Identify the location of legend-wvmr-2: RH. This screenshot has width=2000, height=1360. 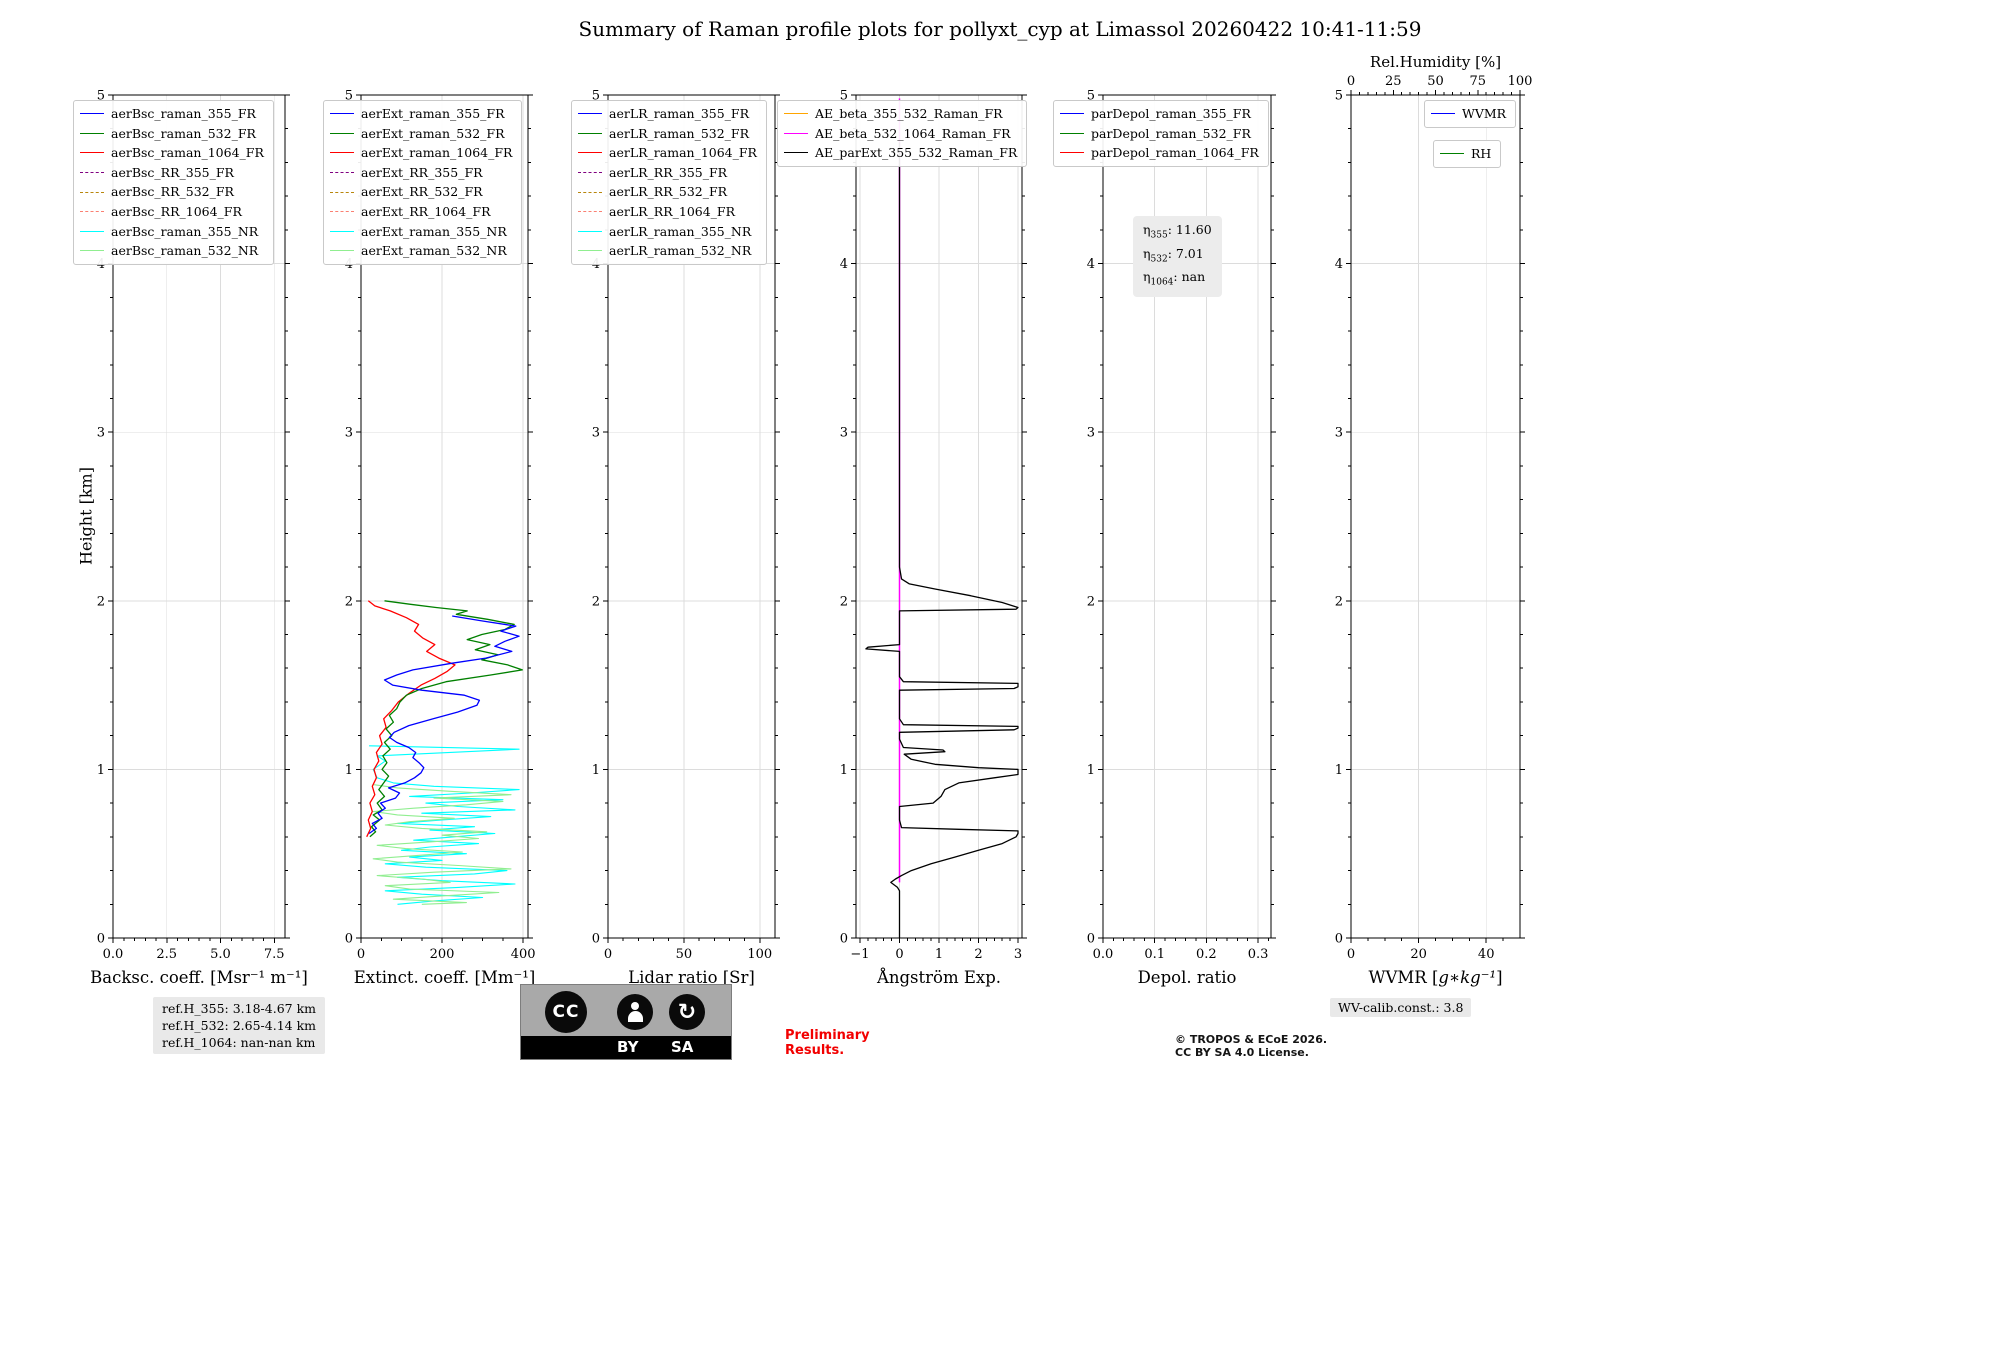
(1467, 154).